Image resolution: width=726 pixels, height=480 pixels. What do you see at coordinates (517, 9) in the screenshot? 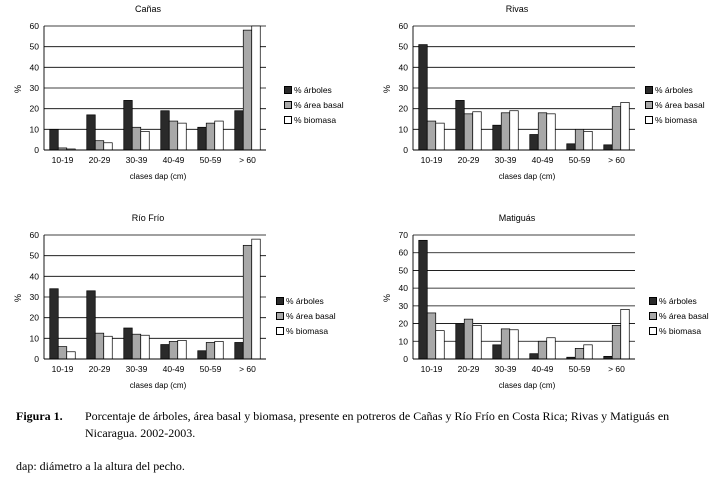
I see `chart-title: Rivas` at bounding box center [517, 9].